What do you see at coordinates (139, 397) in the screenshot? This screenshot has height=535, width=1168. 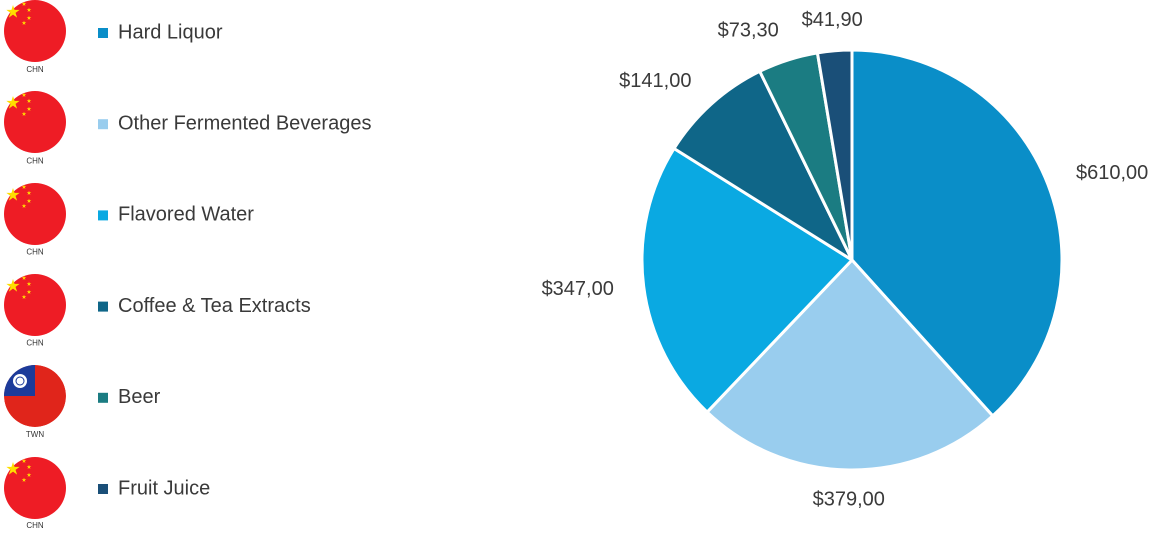 I see `legend-label: Beer` at bounding box center [139, 397].